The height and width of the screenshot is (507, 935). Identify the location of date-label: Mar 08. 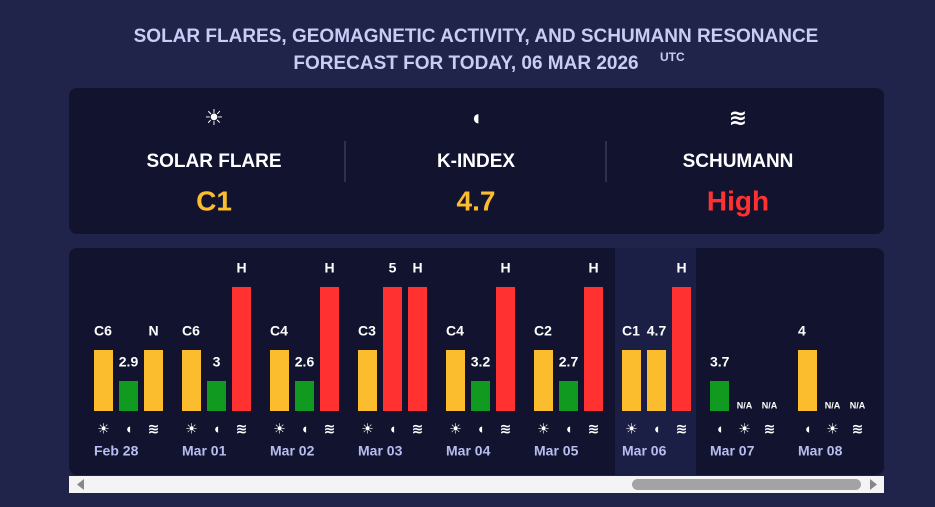
(820, 451).